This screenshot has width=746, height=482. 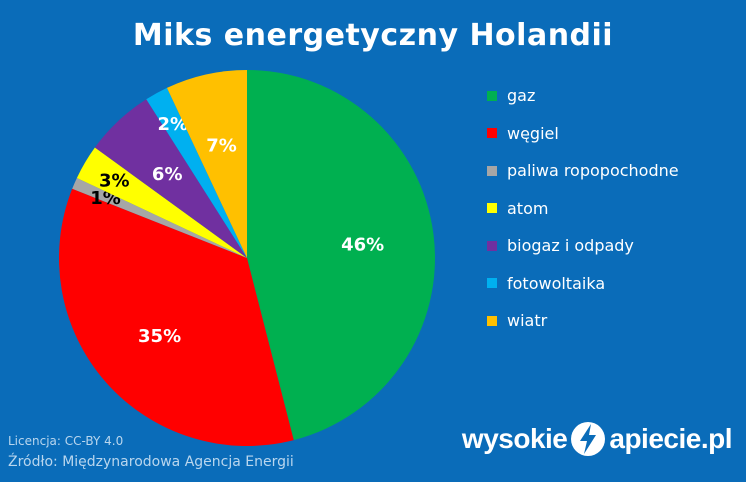 What do you see at coordinates (588, 439) in the screenshot?
I see `lightning-bolt-icon` at bounding box center [588, 439].